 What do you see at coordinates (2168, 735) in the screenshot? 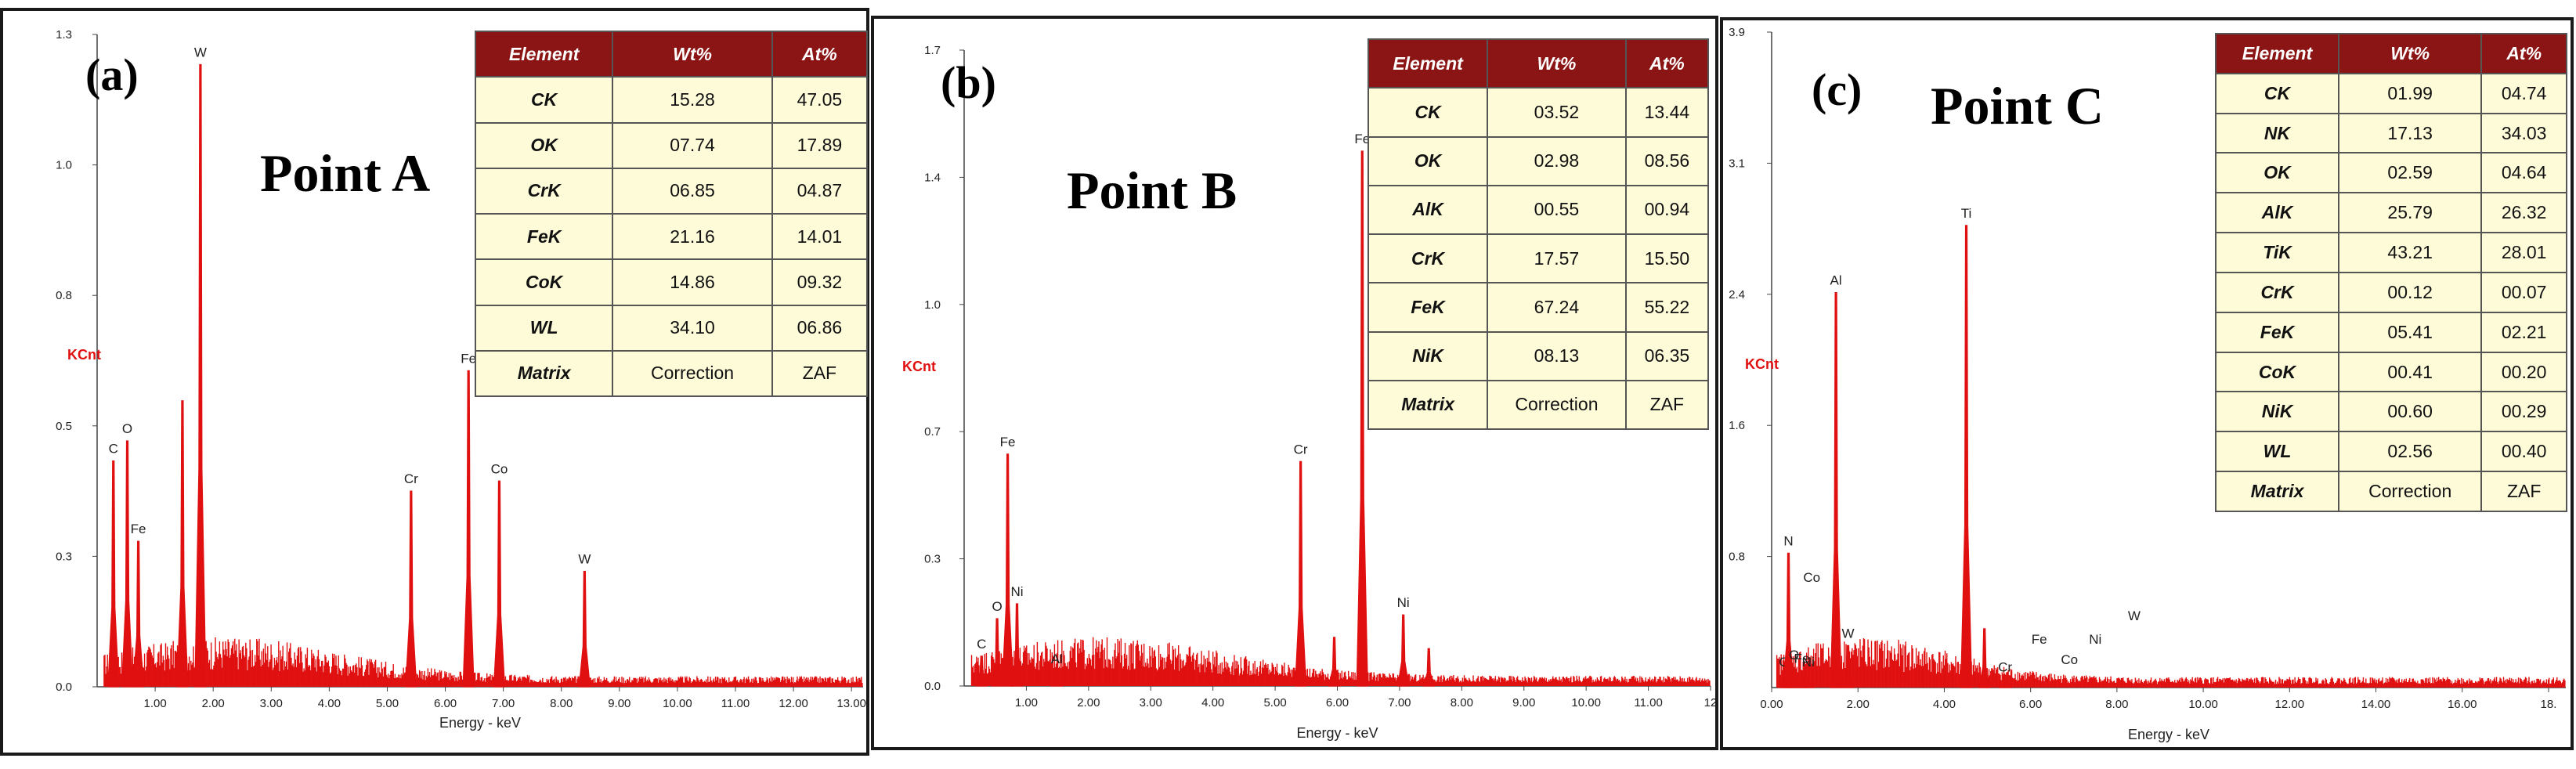
I see `x-axis-label: Energy - keV` at bounding box center [2168, 735].